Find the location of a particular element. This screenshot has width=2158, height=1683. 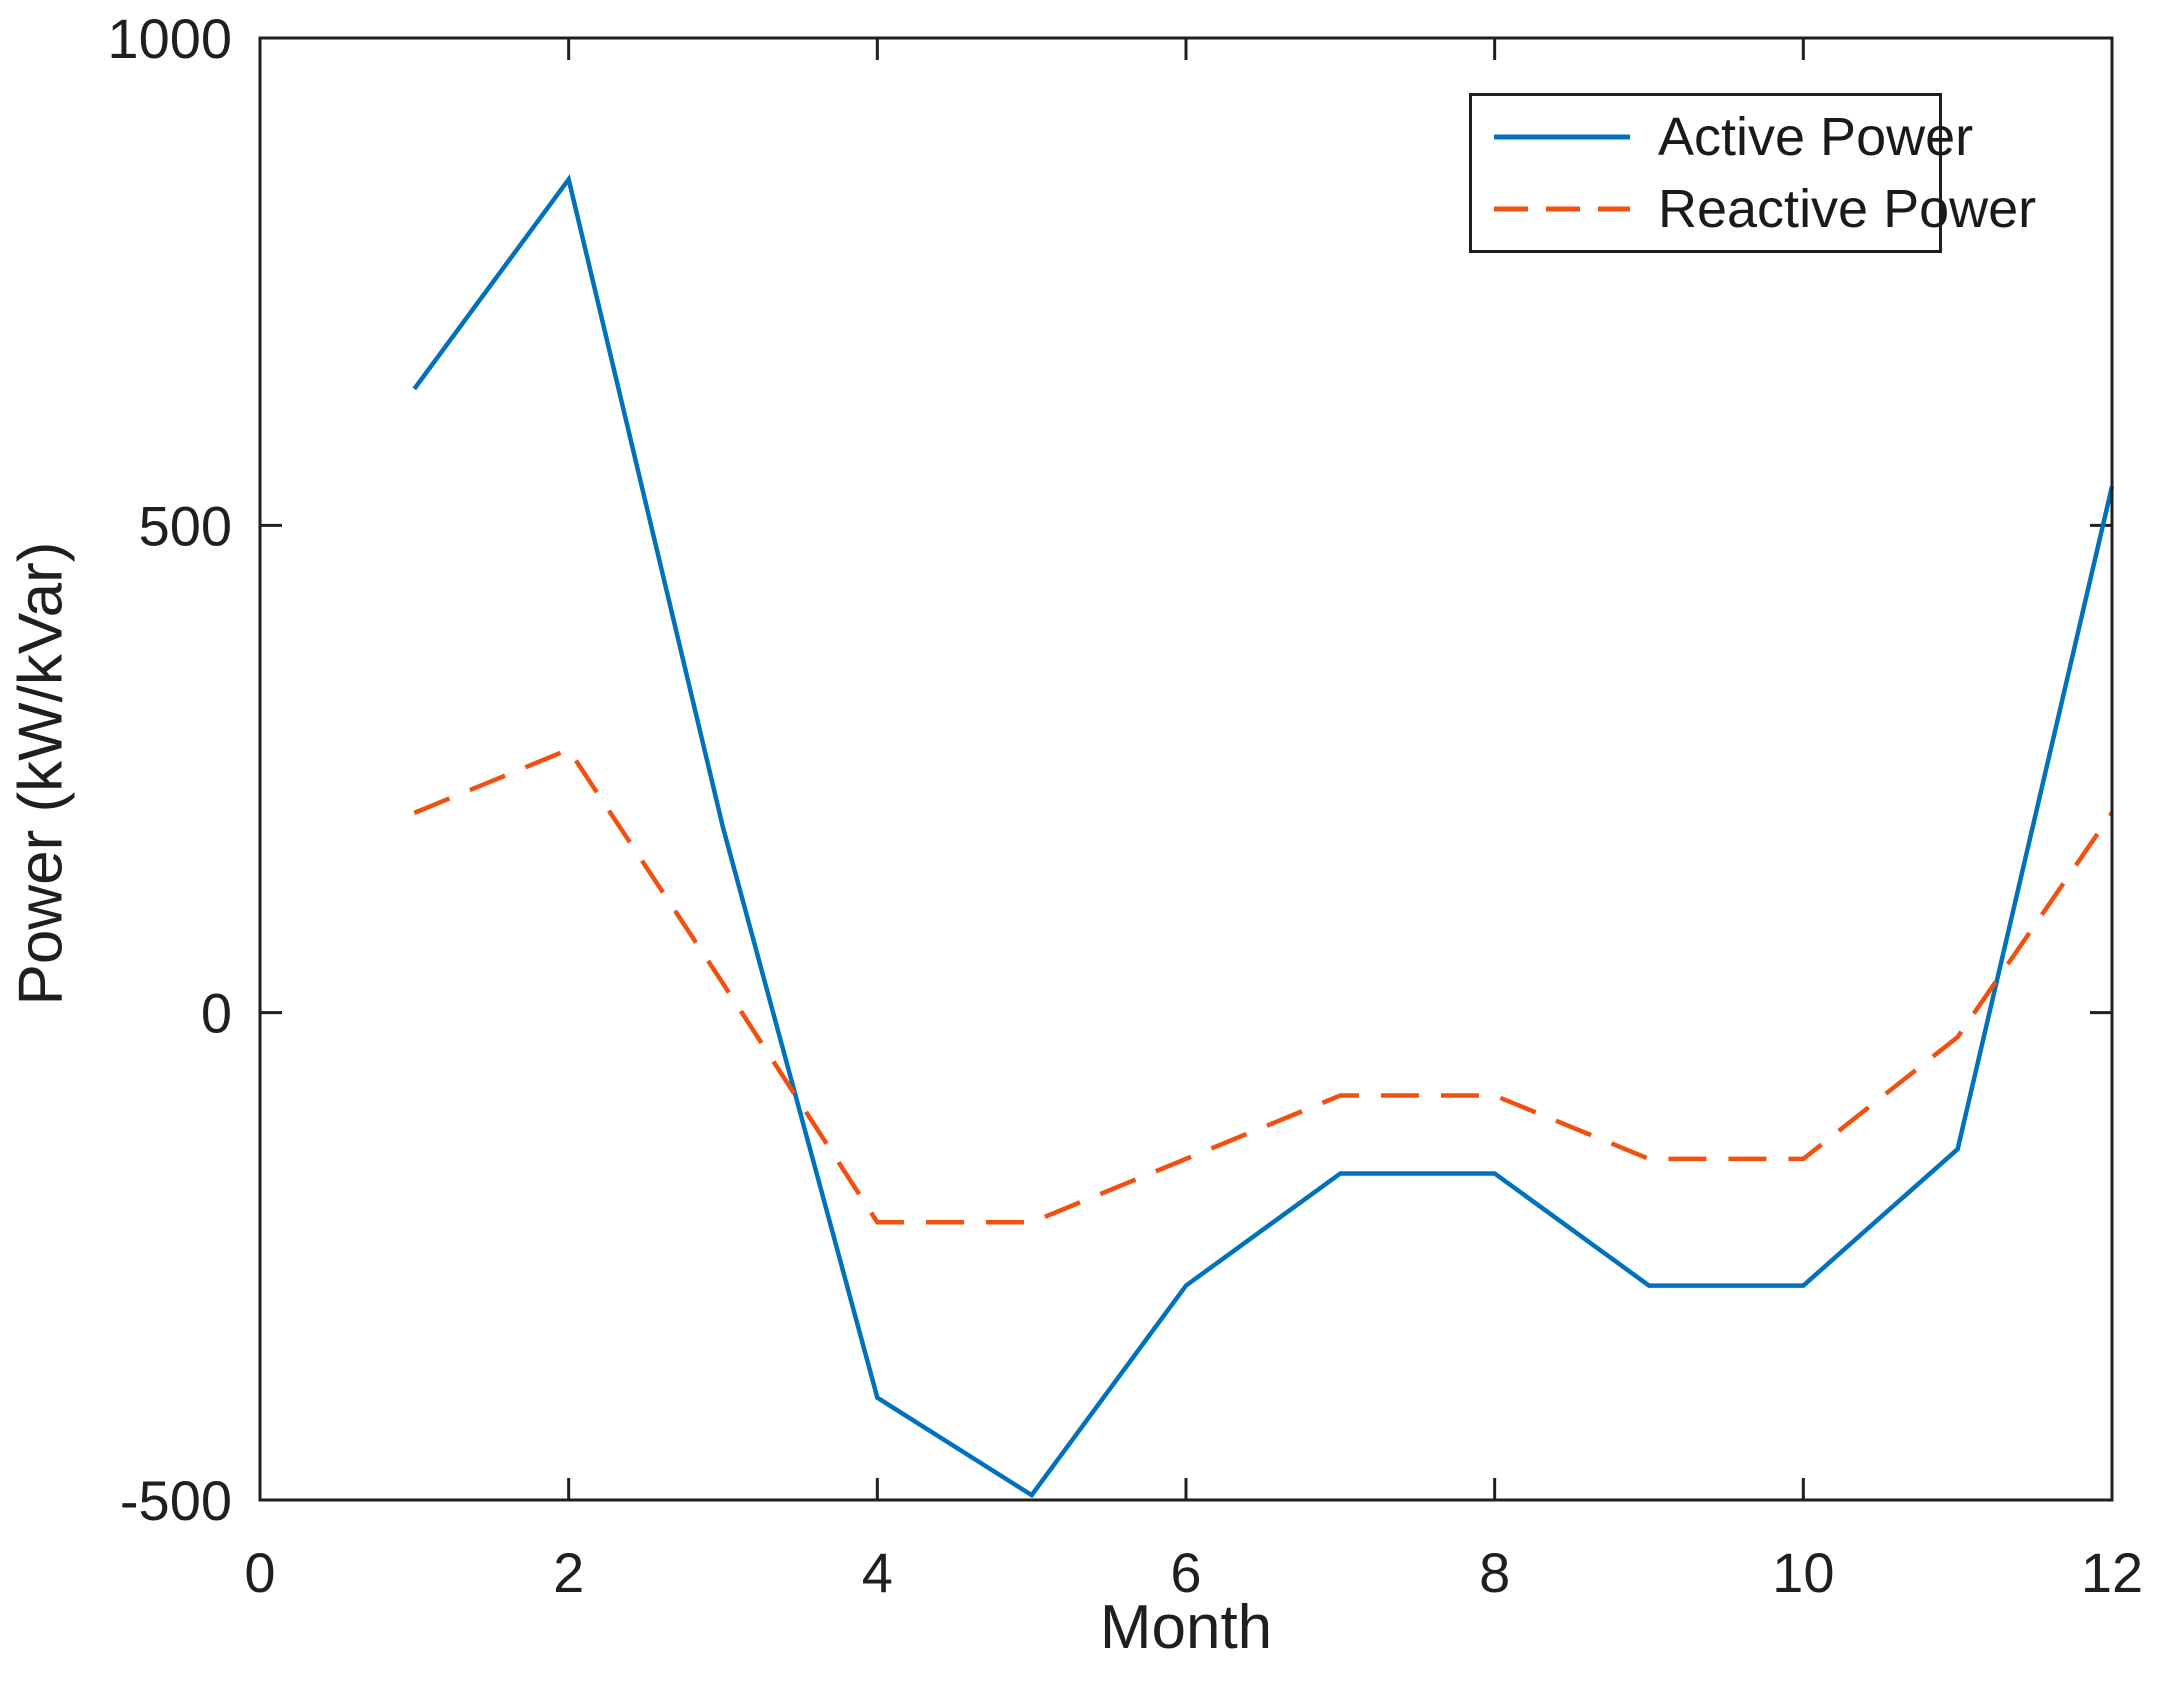

legend-entry-reactive-power: Reactive Power is located at coordinates (1754, 209).